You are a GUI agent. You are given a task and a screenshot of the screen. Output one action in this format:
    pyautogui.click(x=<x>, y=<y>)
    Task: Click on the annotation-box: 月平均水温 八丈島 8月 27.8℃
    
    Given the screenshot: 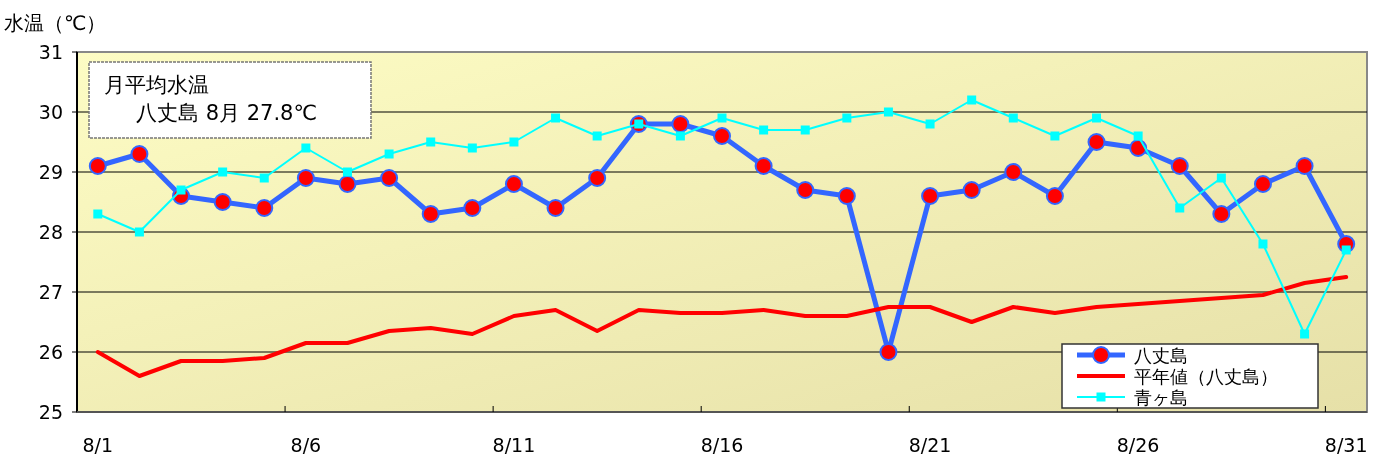 What is the action you would take?
    pyautogui.click(x=230, y=100)
    